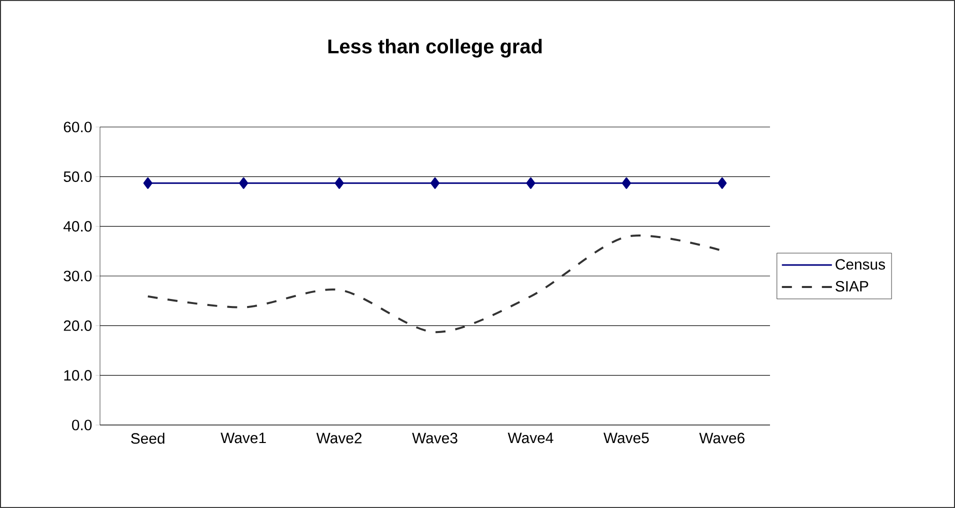 This screenshot has width=955, height=508. What do you see at coordinates (82, 425) in the screenshot?
I see `y-tick-label: 0.0` at bounding box center [82, 425].